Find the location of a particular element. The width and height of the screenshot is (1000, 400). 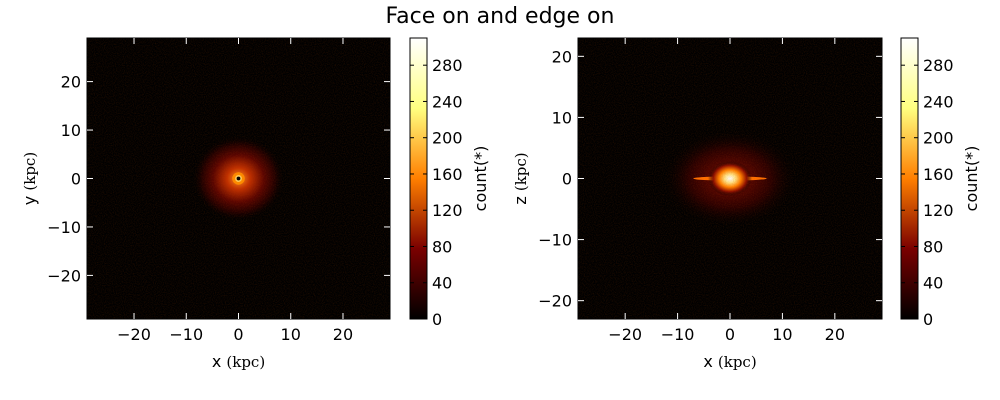

figure-title: Face on and edge on is located at coordinates (500, 16).